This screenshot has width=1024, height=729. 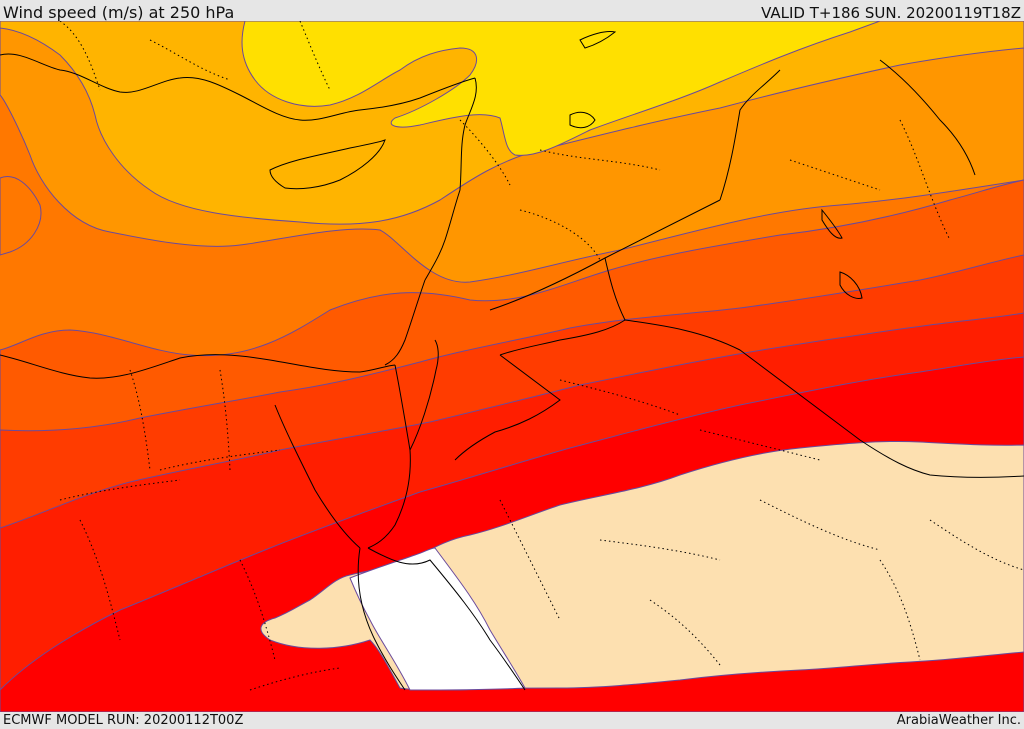 I want to click on credit: ArabiaWeather Inc., so click(x=958, y=720).